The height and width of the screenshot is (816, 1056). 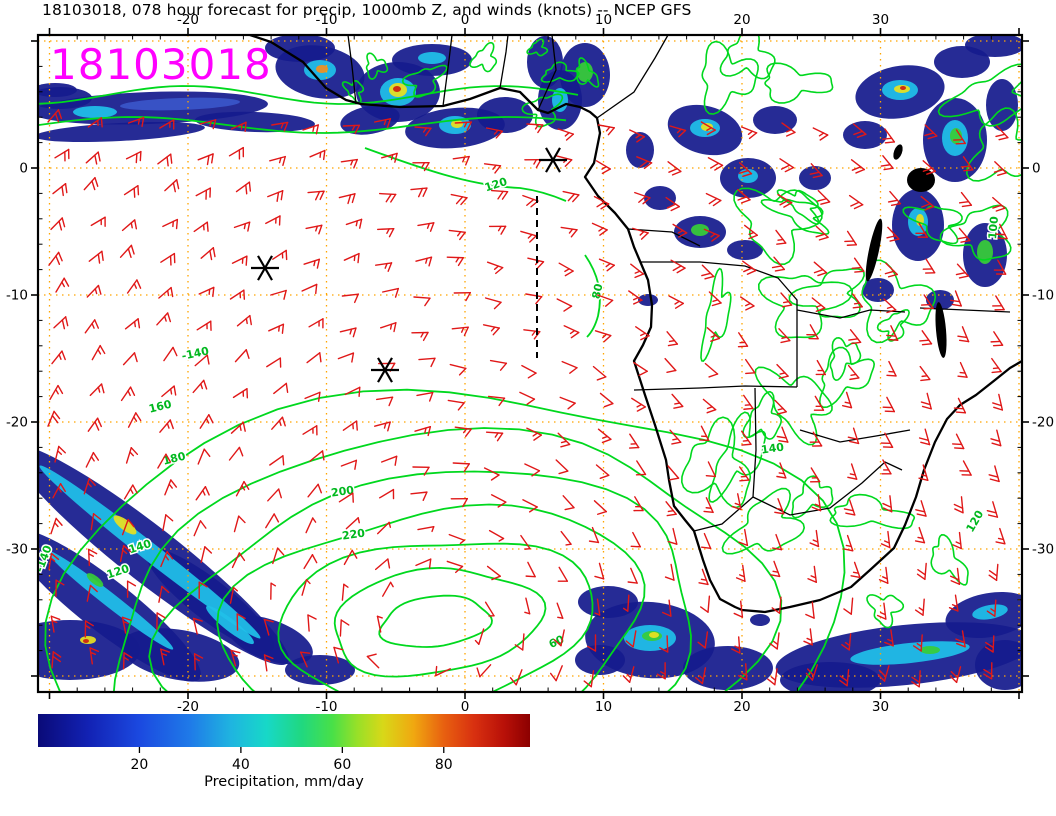 I want to click on colorbar: Precipitation, mm/day, so click(x=284, y=752).